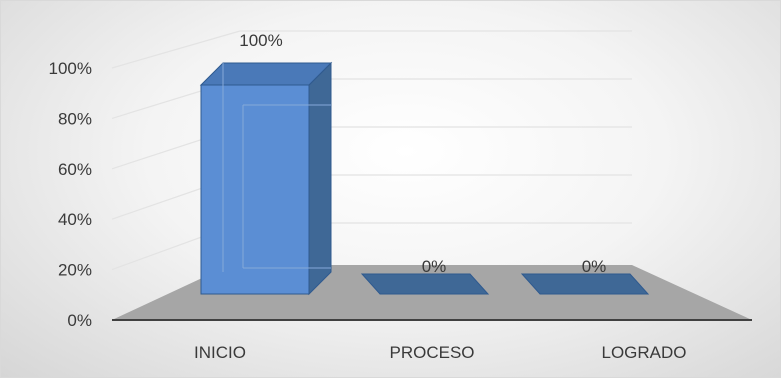 This screenshot has width=781, height=378. Describe the element at coordinates (255, 189) in the screenshot. I see `bar-front` at that location.